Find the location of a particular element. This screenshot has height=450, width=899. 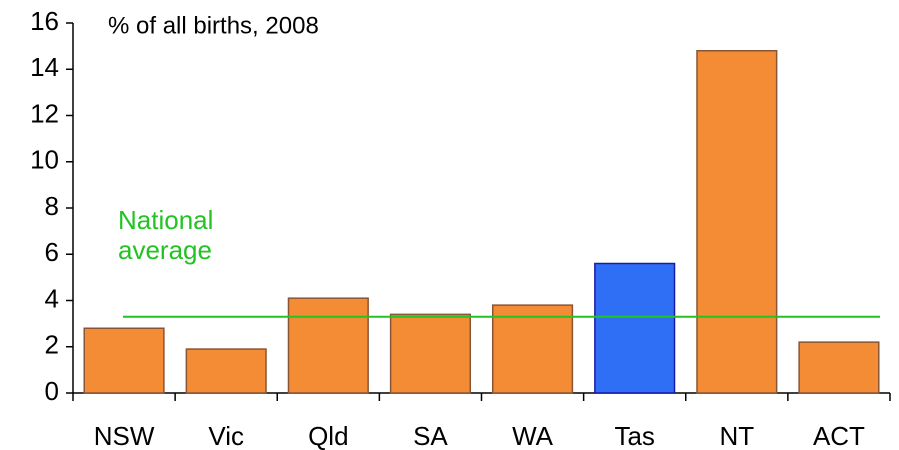

y-tick-label: 16 is located at coordinates (44, 21).